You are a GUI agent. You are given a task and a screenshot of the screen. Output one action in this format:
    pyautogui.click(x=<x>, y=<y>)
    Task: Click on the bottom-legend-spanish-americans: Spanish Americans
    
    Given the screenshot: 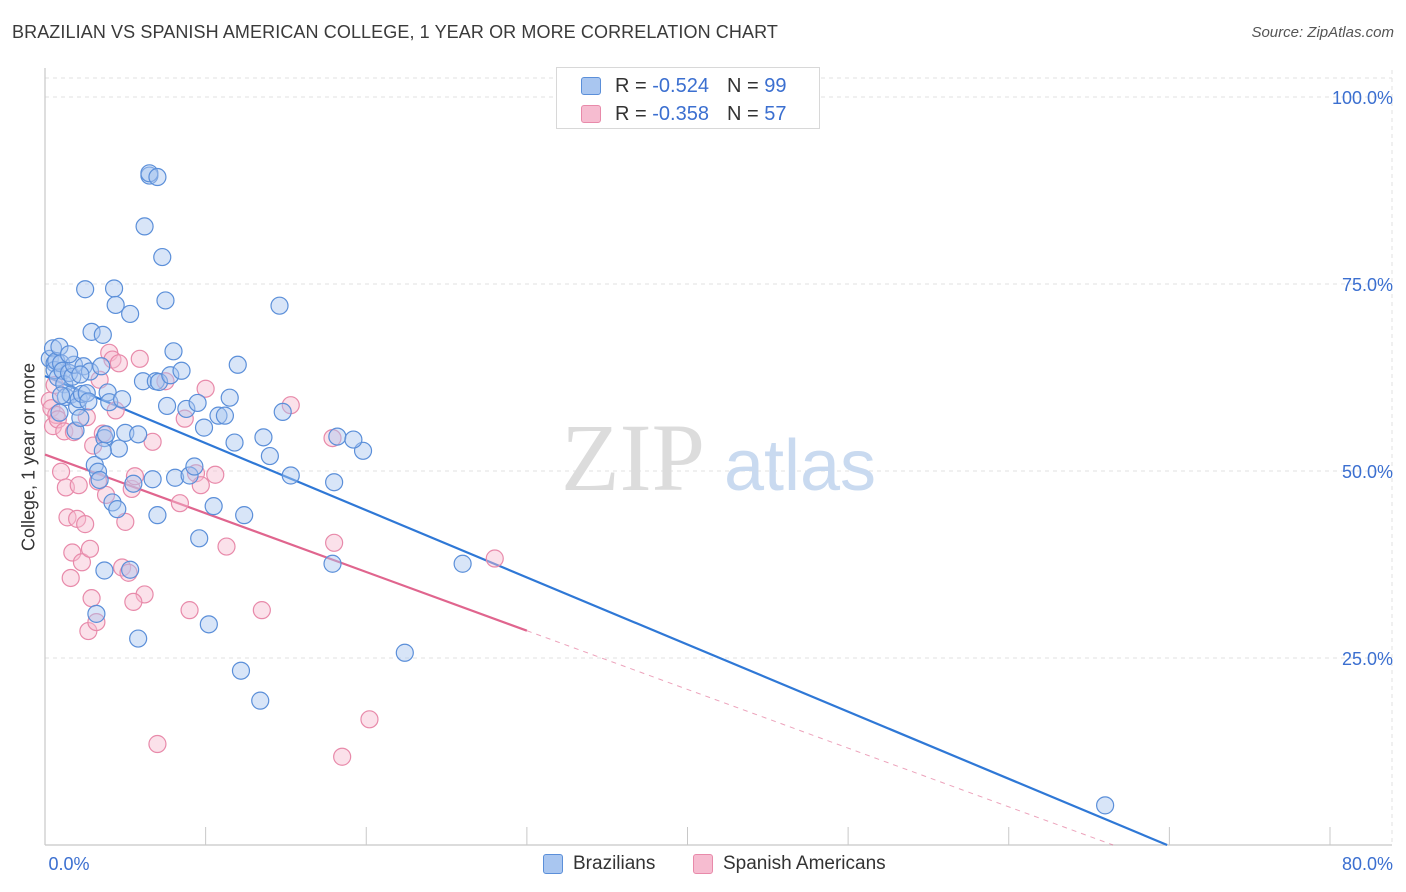 What is the action you would take?
    pyautogui.click(x=789, y=864)
    